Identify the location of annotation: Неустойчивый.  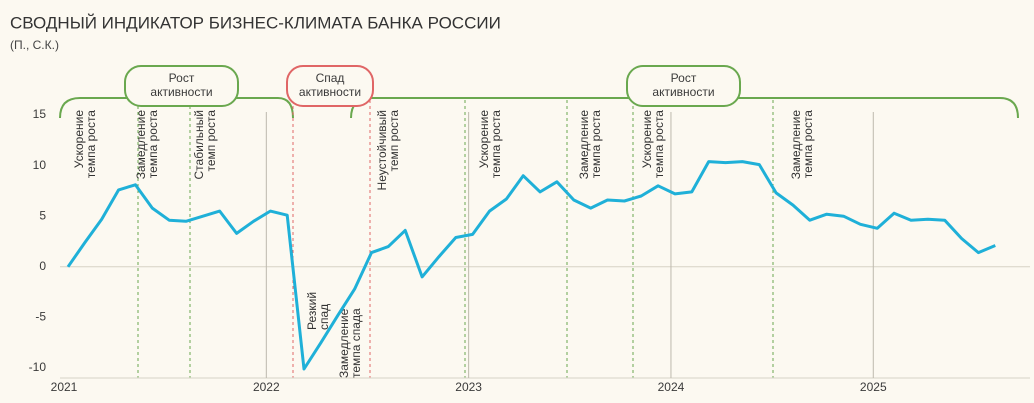
(382, 150).